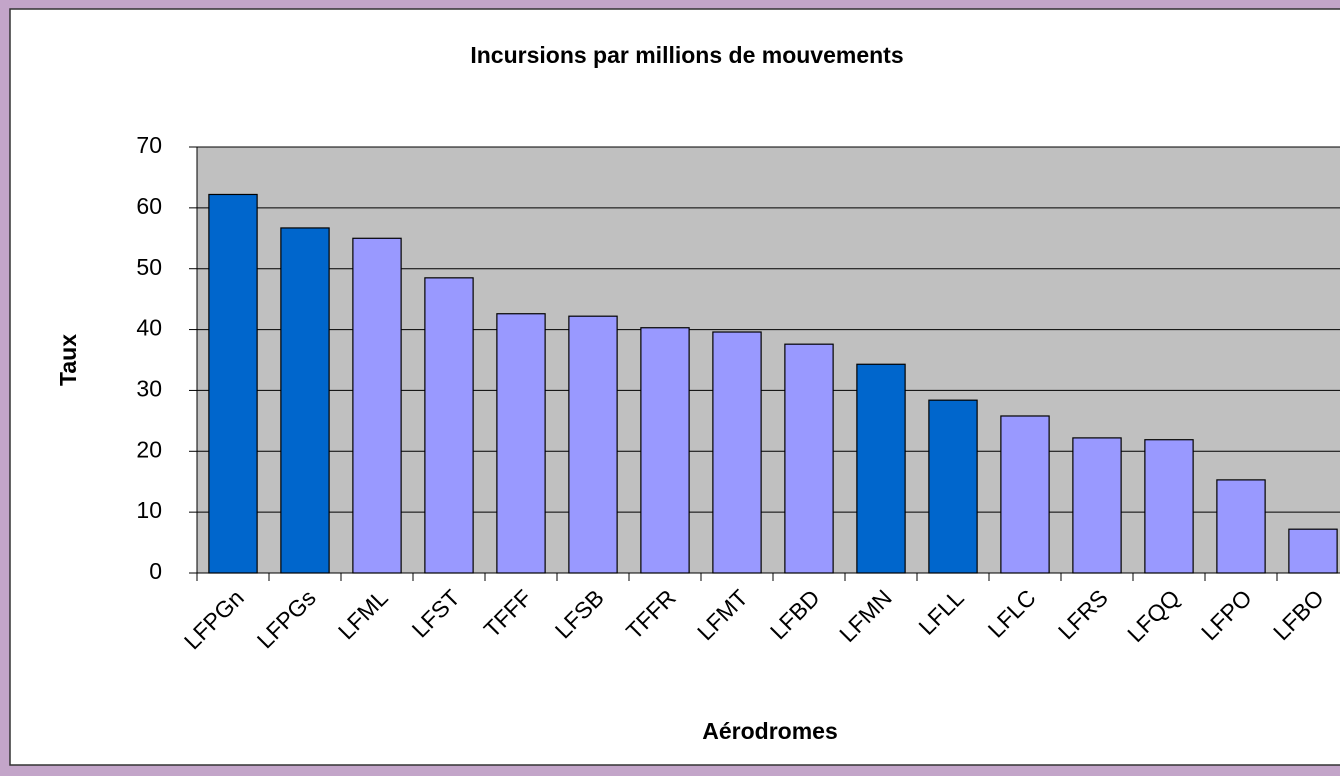  I want to click on y-tick-label: 30, so click(149, 389).